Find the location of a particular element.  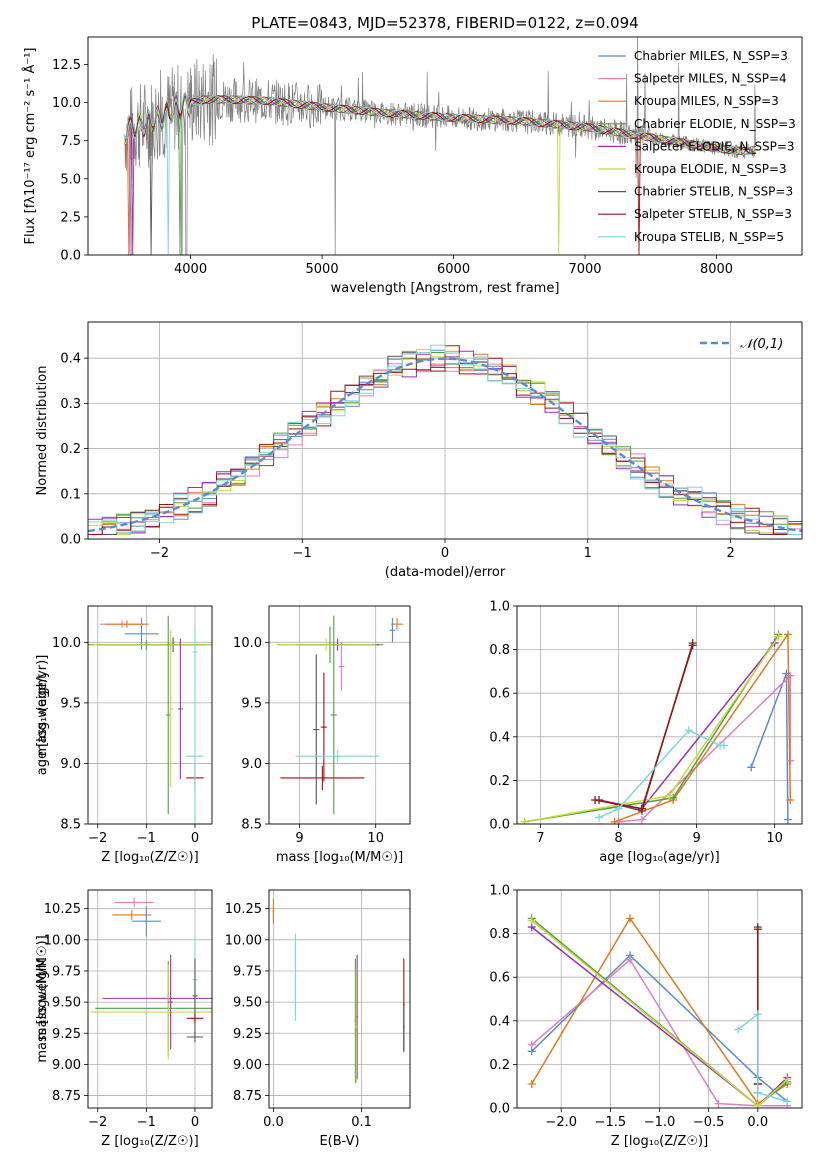

y-tick-label: 0.3 is located at coordinates (70, 404).